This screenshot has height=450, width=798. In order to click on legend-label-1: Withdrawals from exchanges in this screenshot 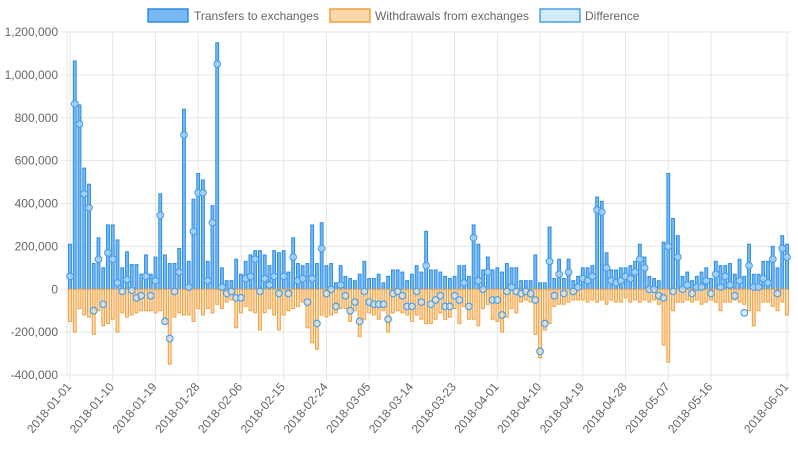, I will do `click(452, 16)`.